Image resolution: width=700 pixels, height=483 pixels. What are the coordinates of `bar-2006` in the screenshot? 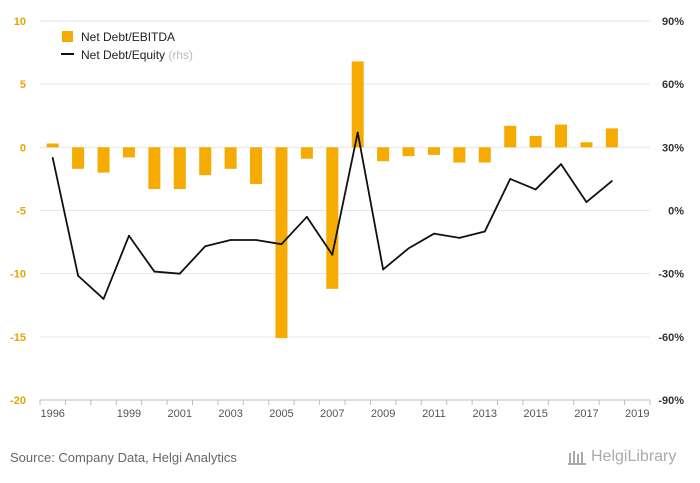 It's located at (306, 153).